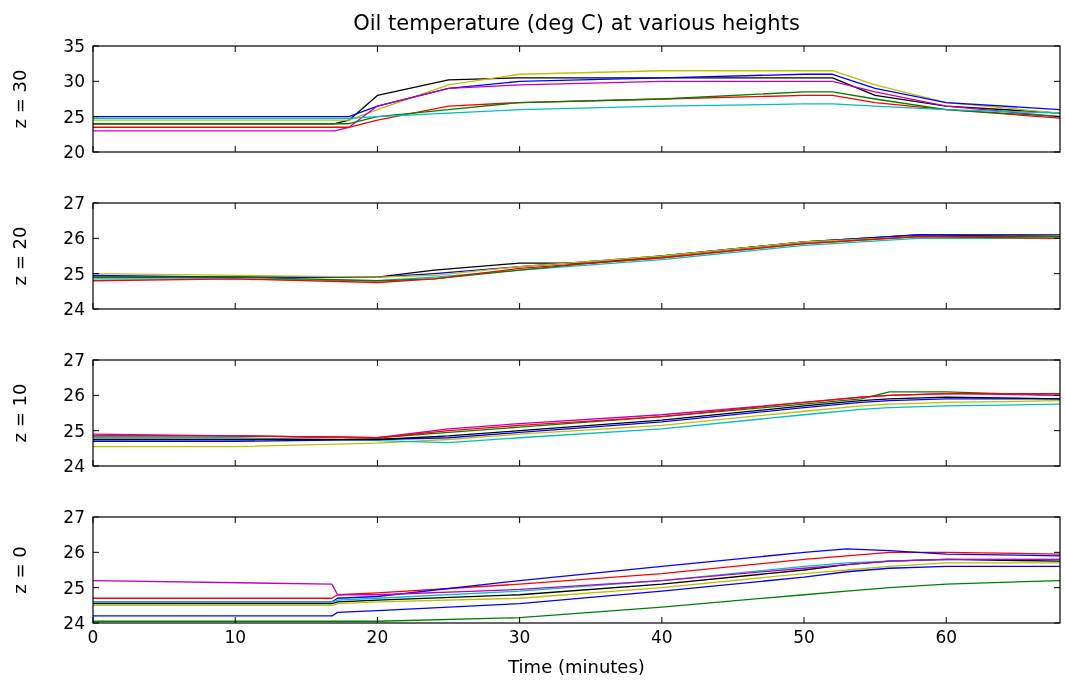  What do you see at coordinates (576, 666) in the screenshot?
I see `x-axis-title: Time (minutes)` at bounding box center [576, 666].